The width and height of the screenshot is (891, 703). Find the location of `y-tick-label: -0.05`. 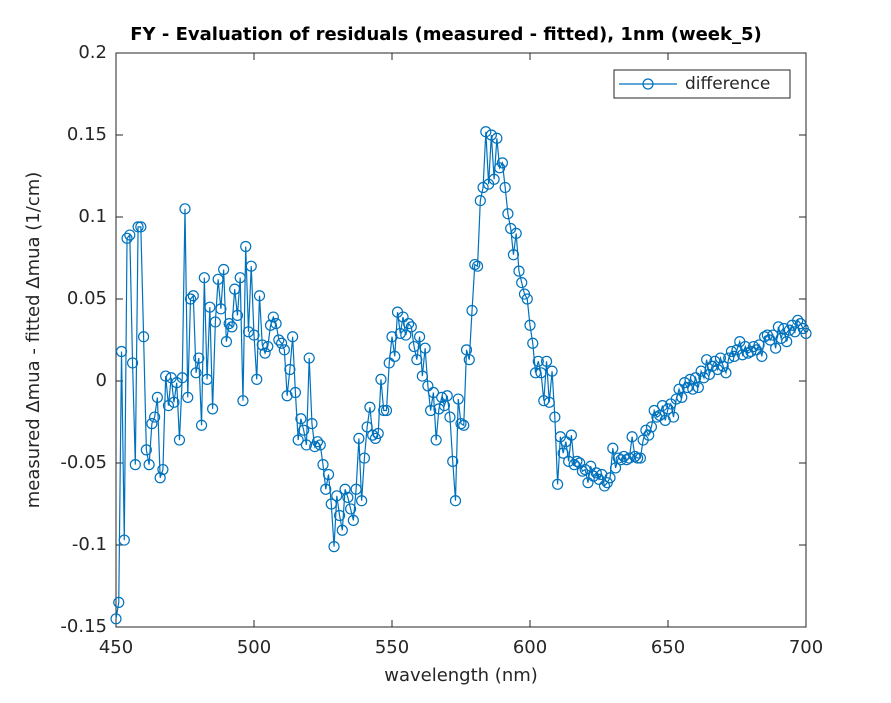

y-tick-label: -0.05 is located at coordinates (83, 462).